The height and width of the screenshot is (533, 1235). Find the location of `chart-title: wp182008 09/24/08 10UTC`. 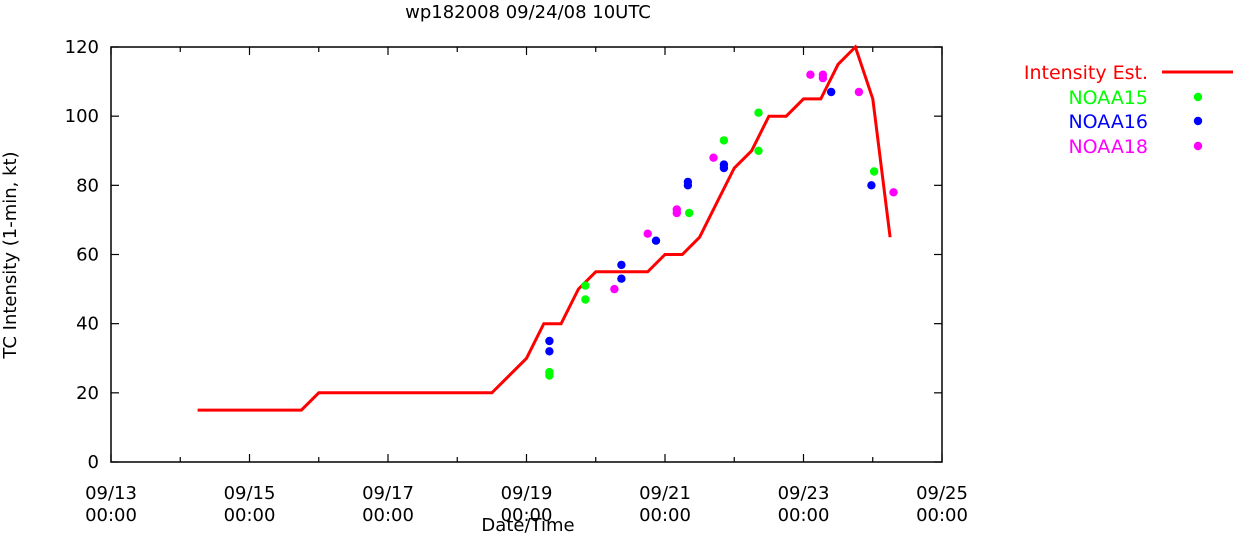

chart-title: wp182008 09/24/08 10UTC is located at coordinates (528, 12).